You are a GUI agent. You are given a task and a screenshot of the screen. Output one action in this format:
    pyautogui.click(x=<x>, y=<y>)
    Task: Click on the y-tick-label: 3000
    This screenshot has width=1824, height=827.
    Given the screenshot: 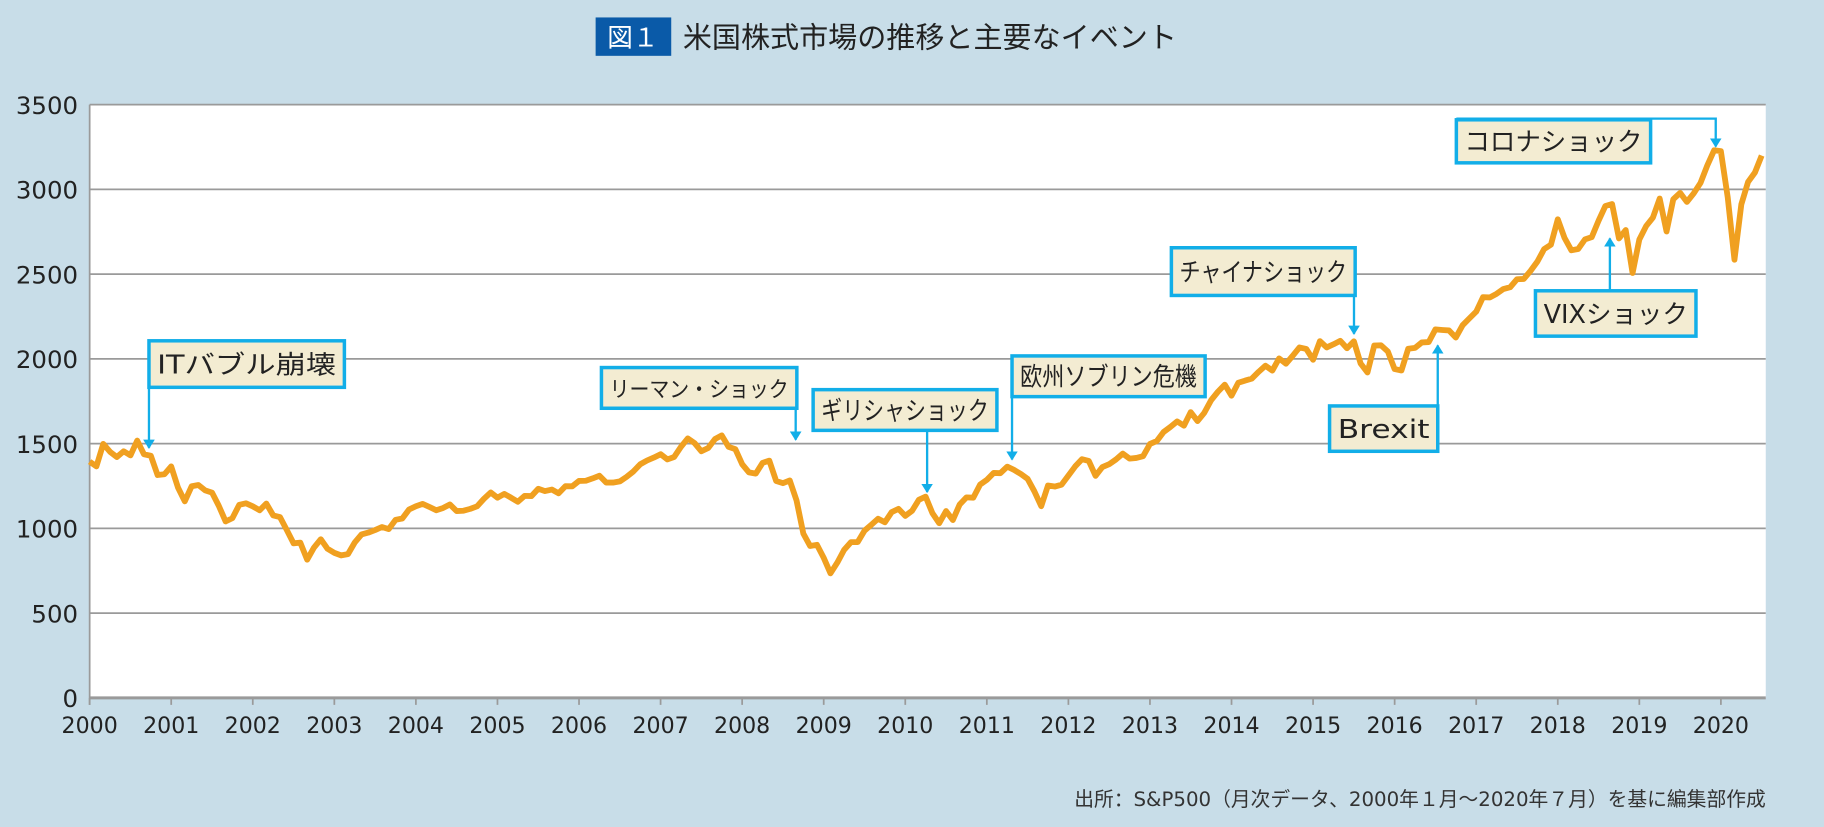 What is the action you would take?
    pyautogui.click(x=47, y=190)
    